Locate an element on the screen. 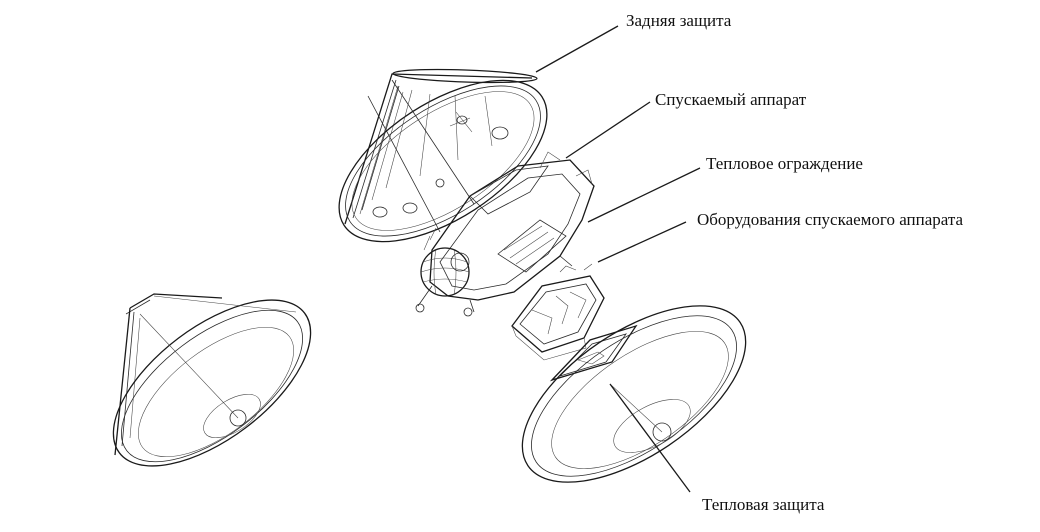  leader-descent-equipment is located at coordinates (642, 242).